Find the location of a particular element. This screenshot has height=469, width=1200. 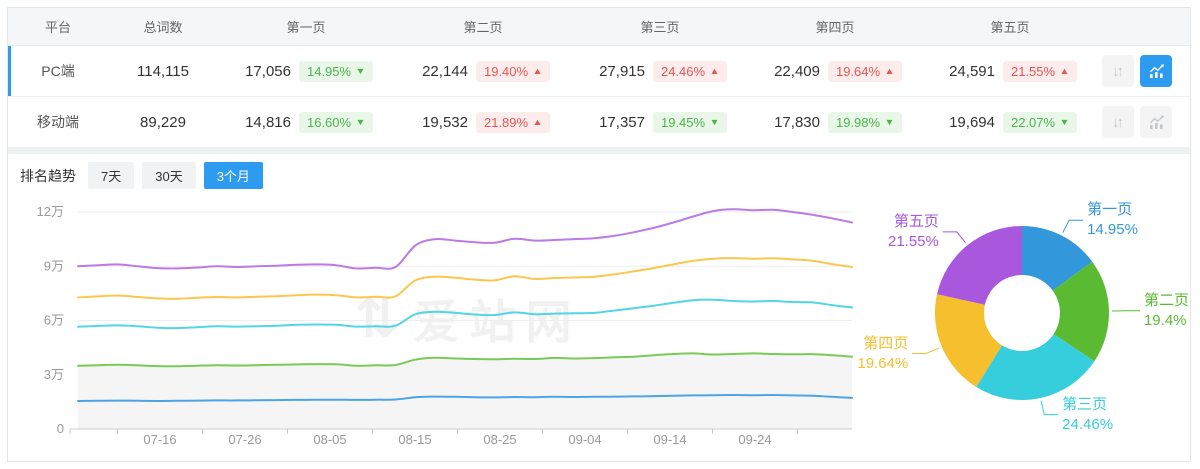

platform-label: PC端 is located at coordinates (58, 71).